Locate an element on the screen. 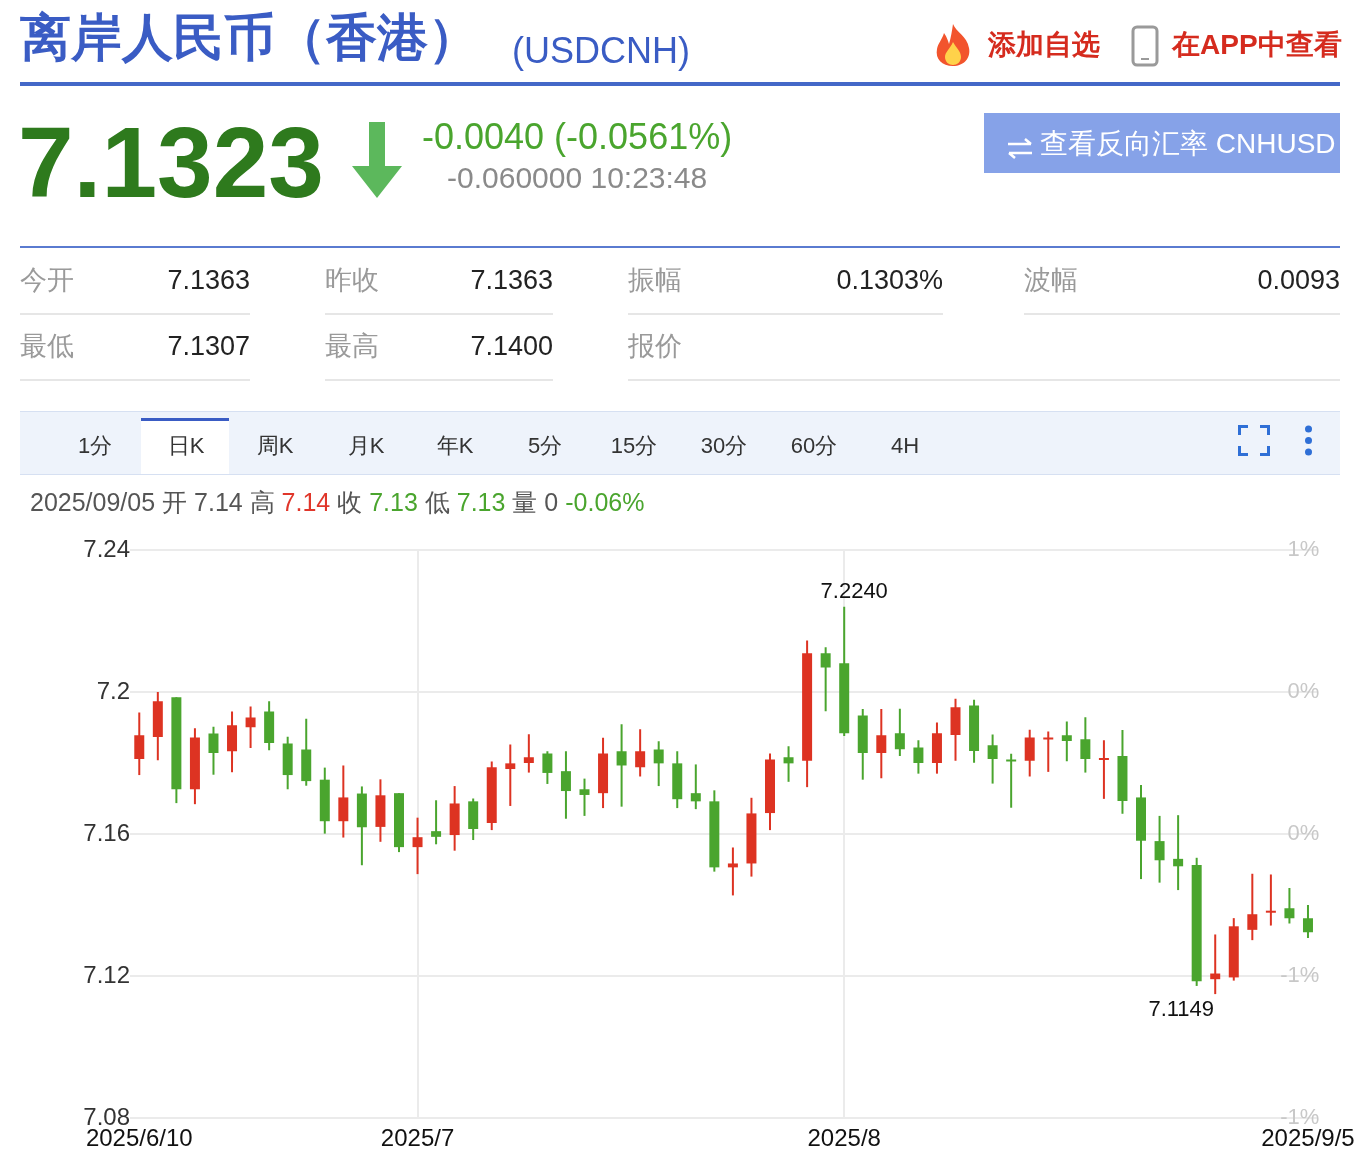  text: 在APP中查看 is located at coordinates (1257, 44).